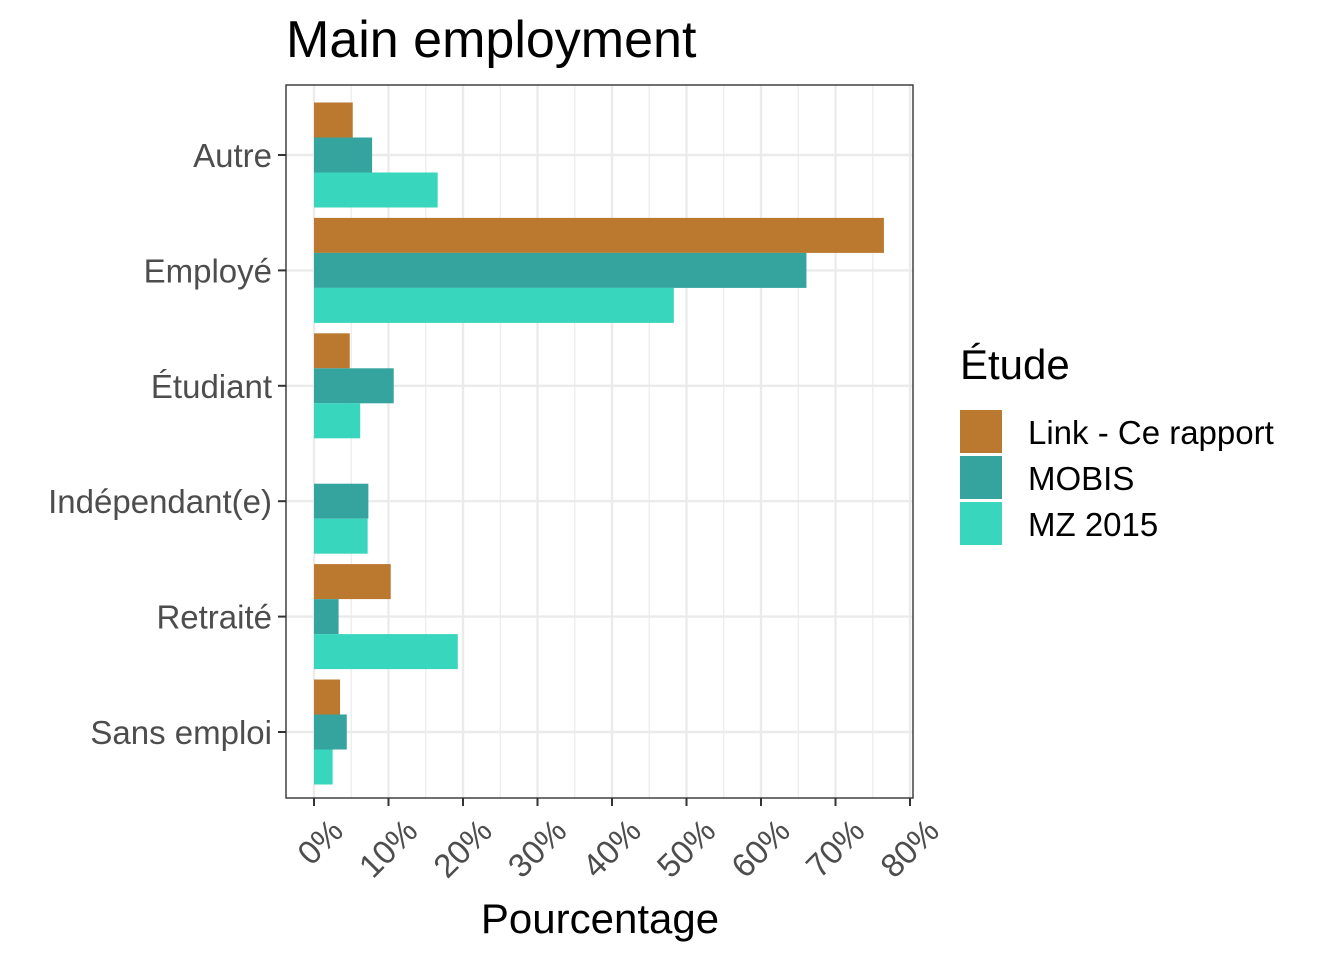 The image size is (1344, 960). I want to click on x-tick-label: 20%, so click(462, 848).